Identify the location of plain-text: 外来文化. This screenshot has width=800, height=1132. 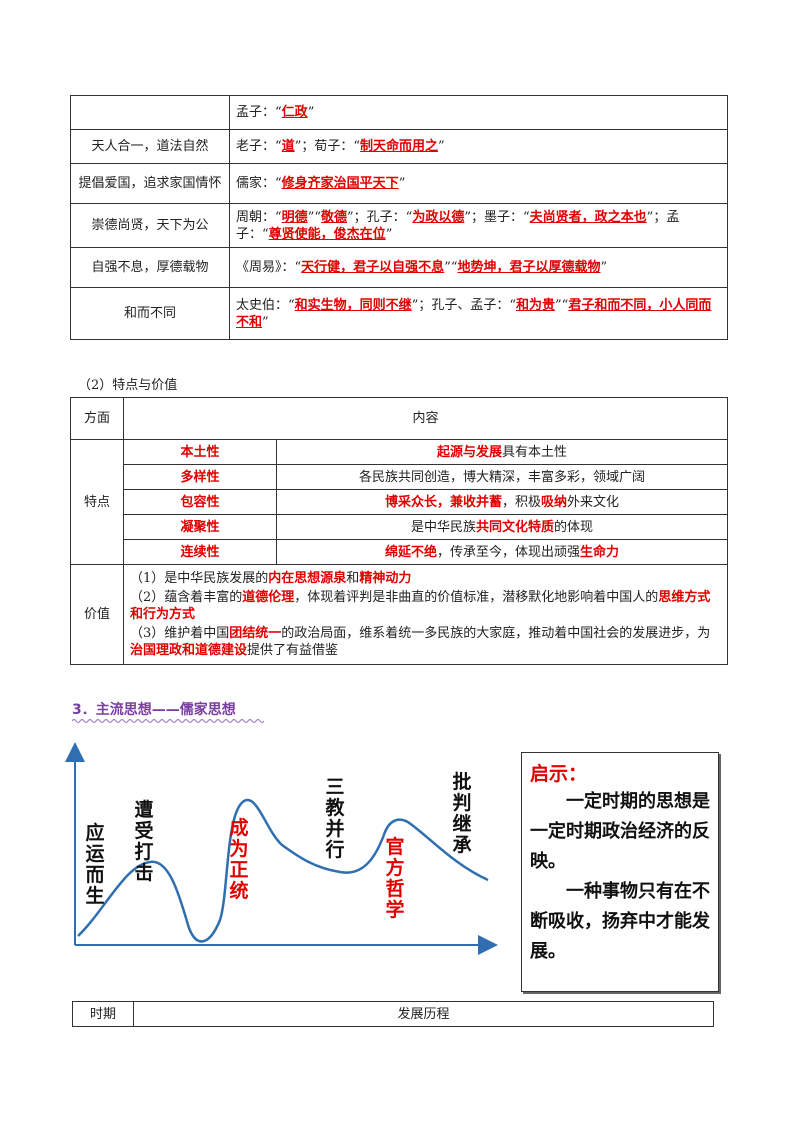
(593, 502).